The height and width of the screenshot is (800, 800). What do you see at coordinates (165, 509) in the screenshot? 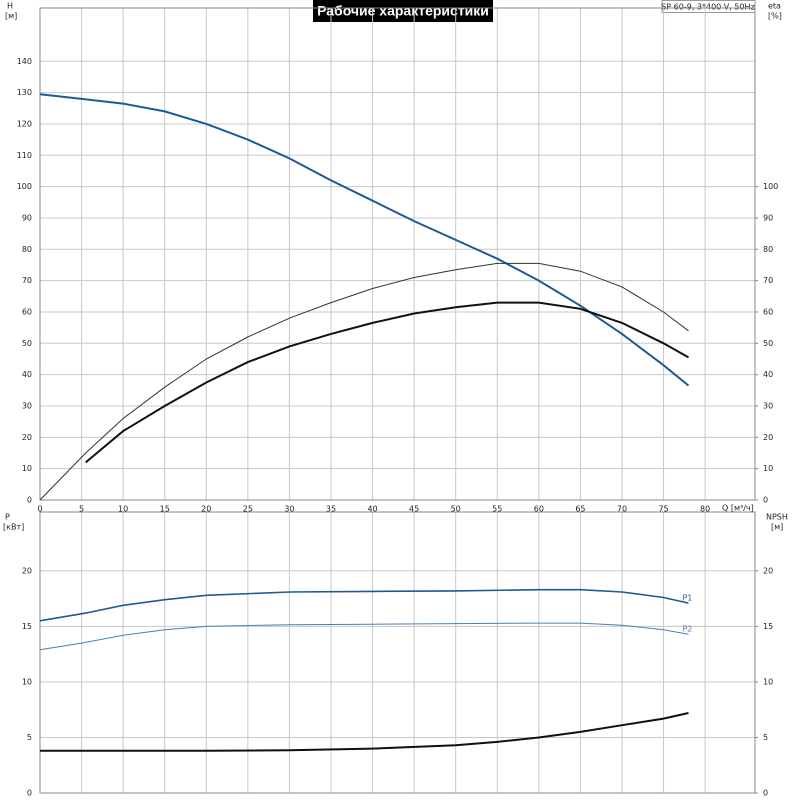
I see `x-tick-label: 15` at bounding box center [165, 509].